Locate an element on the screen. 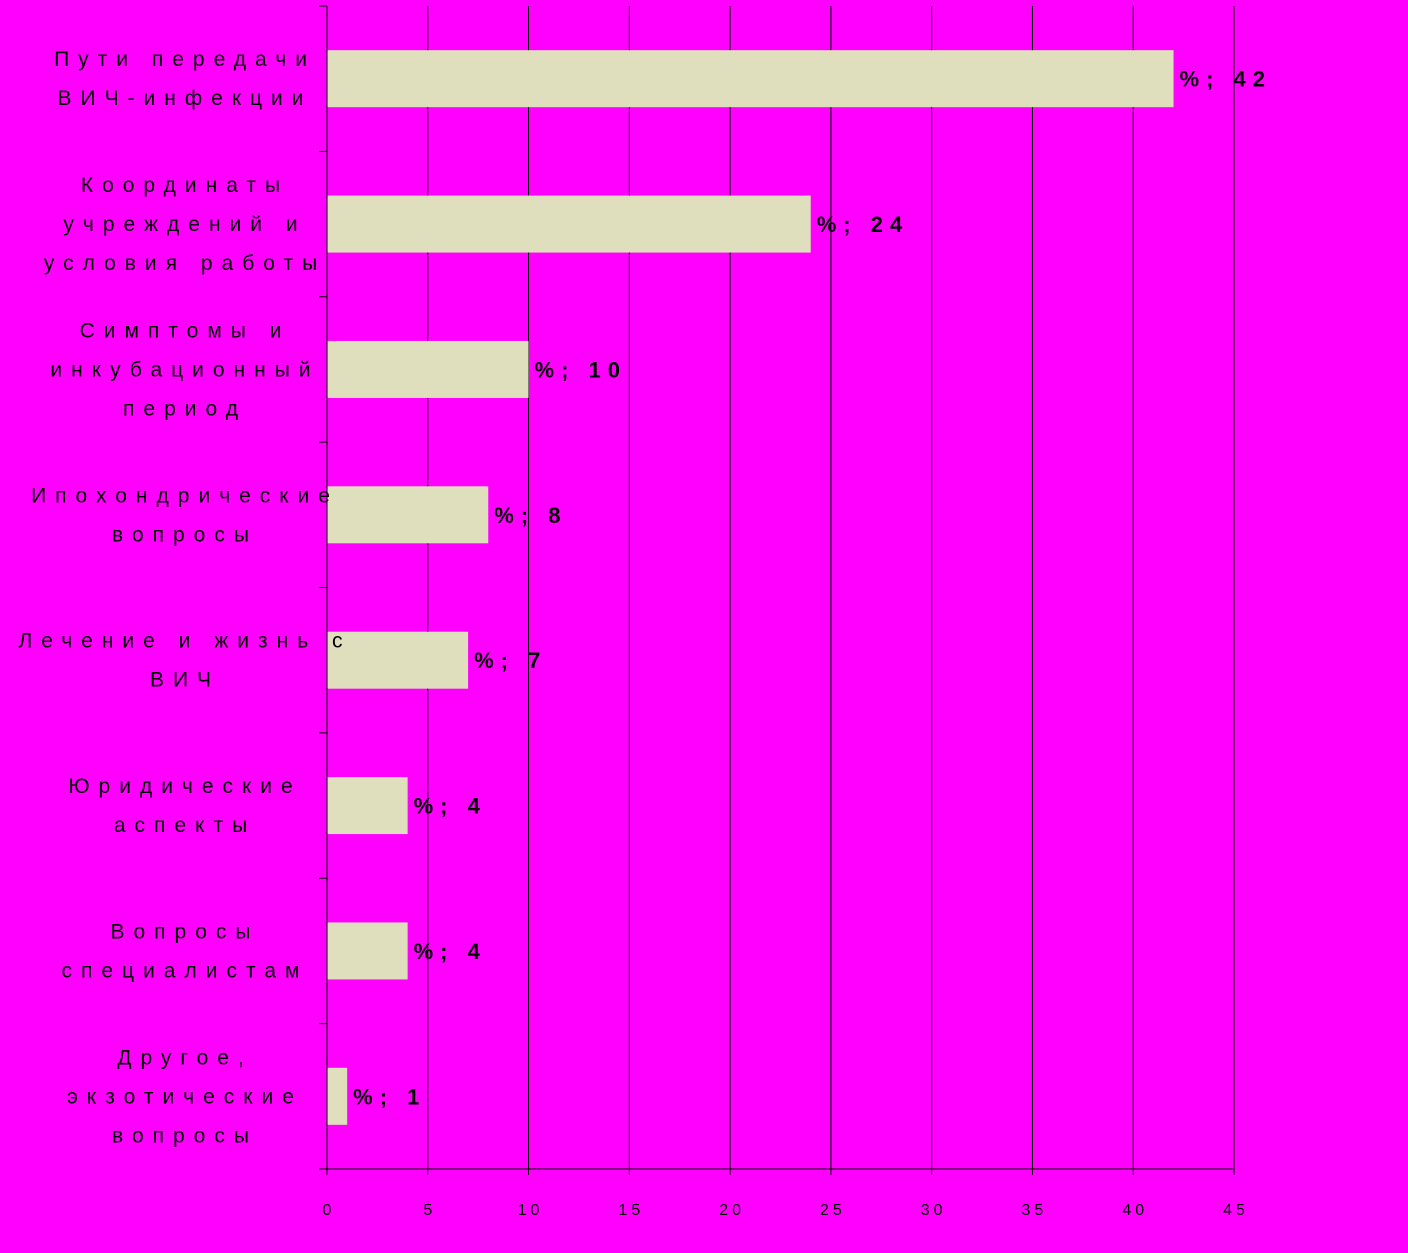 The height and width of the screenshot is (1253, 1408). category-label-5-line-2: ВИЧ is located at coordinates (185, 680).